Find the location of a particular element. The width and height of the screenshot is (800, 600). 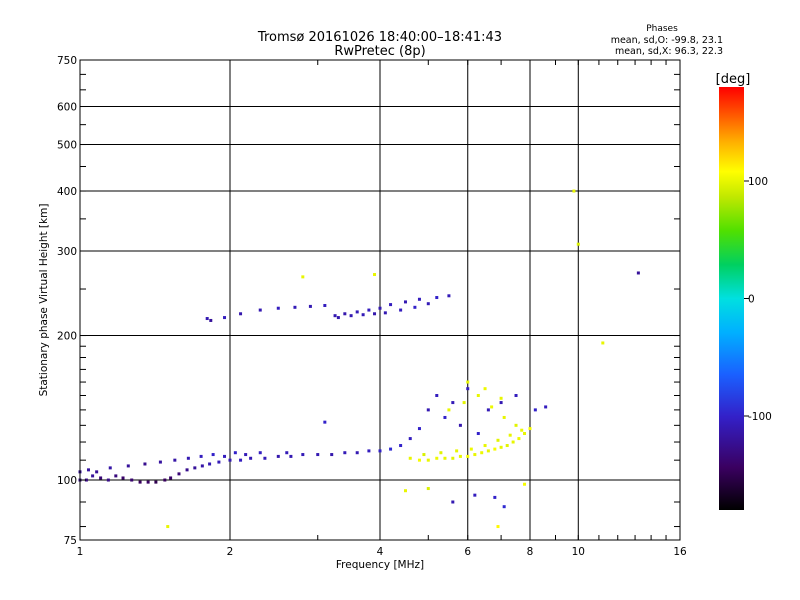

colorbar-label: [deg] is located at coordinates (733, 79).